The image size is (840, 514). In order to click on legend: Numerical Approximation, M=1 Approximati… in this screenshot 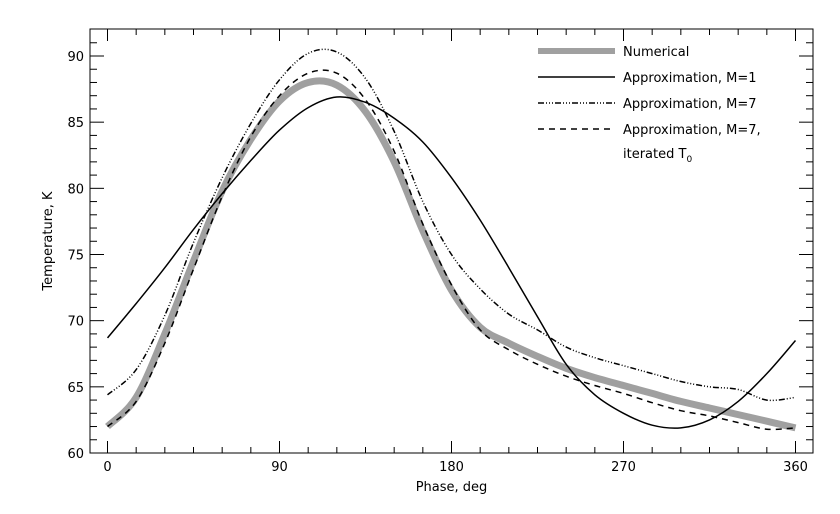, I will do `click(649, 105)`.